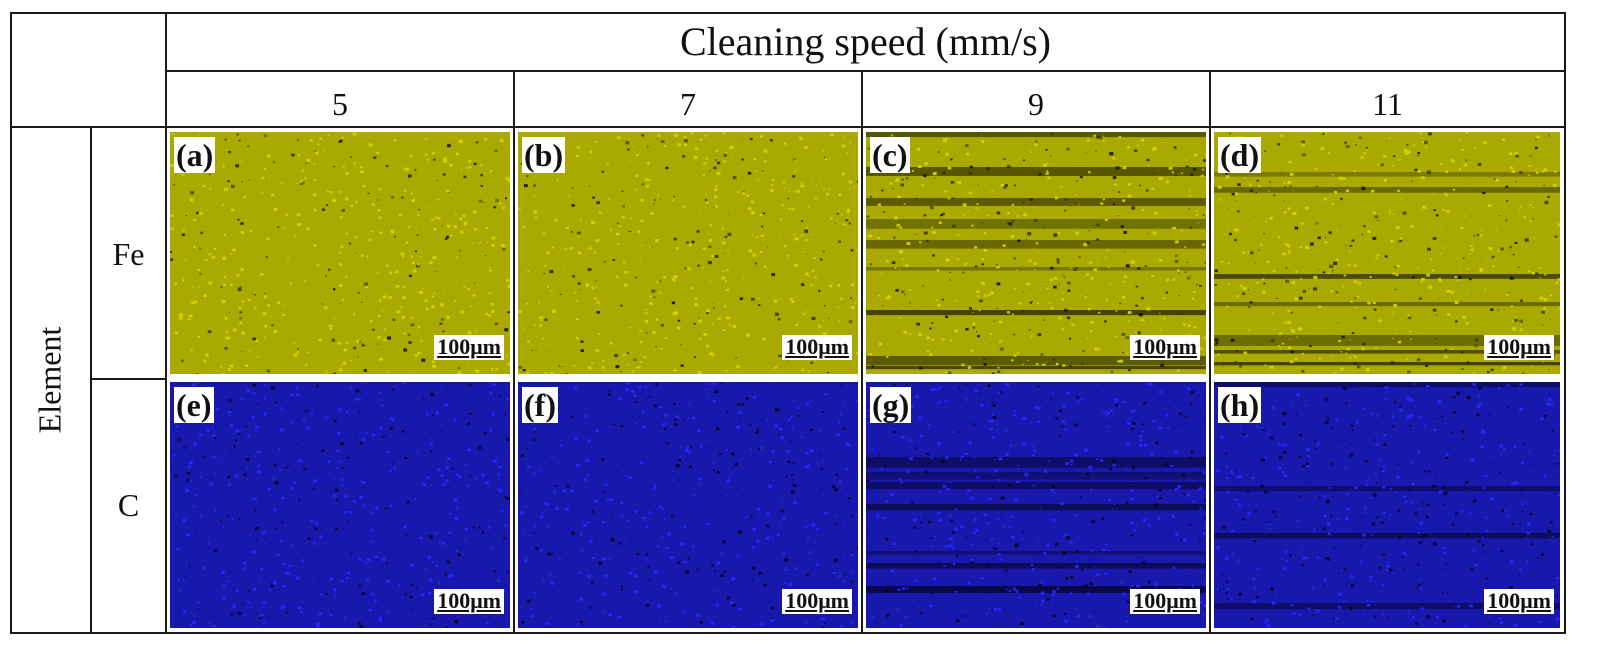 The image size is (1609, 659). I want to click on panel-b-label: (b), so click(544, 155).